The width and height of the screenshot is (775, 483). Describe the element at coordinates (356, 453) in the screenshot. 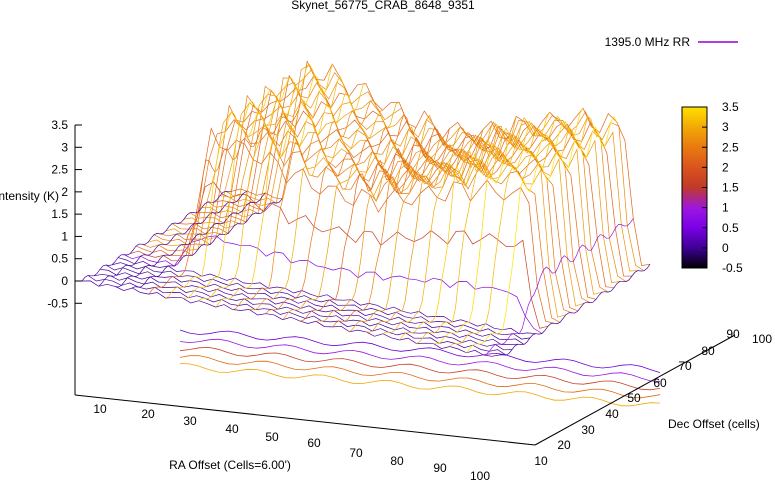

I see `x-tick-label: 70` at that location.